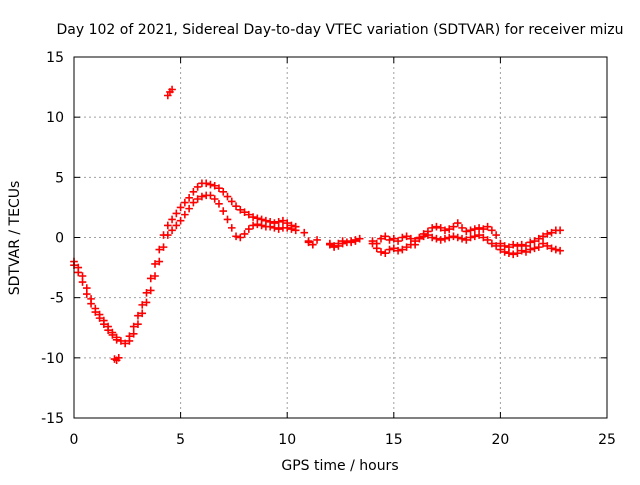 The image size is (640, 485). I want to click on series-main-track, so click(185, 263).